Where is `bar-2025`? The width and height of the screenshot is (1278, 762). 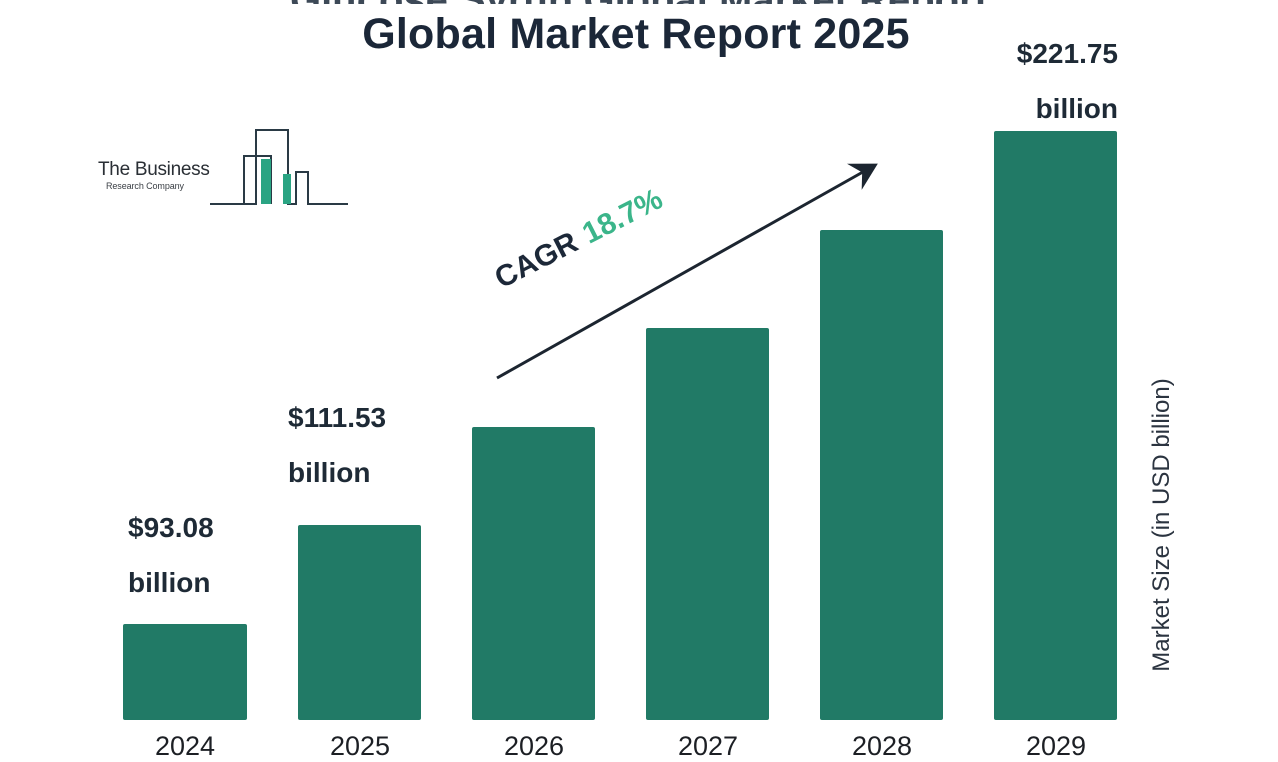 bar-2025 is located at coordinates (359, 622).